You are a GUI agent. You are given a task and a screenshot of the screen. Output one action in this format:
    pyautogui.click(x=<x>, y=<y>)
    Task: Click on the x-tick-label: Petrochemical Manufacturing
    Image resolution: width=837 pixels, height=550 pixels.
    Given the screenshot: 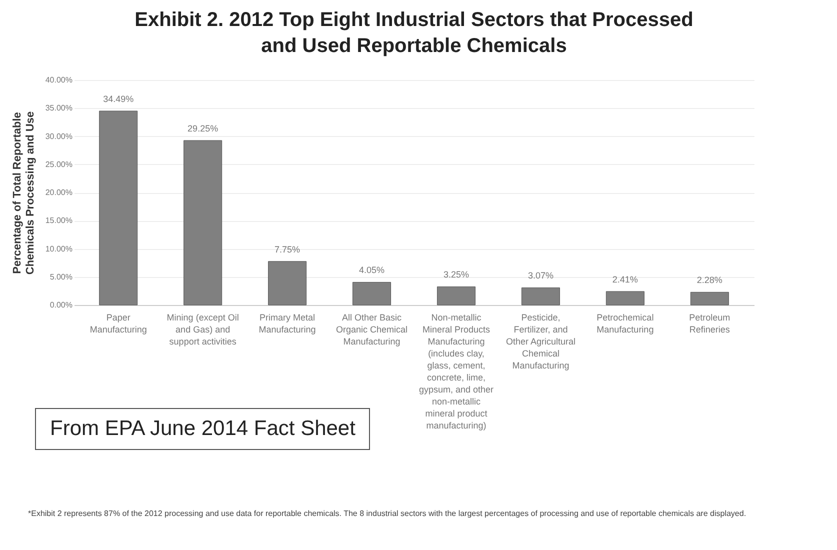 What is the action you would take?
    pyautogui.click(x=625, y=323)
    